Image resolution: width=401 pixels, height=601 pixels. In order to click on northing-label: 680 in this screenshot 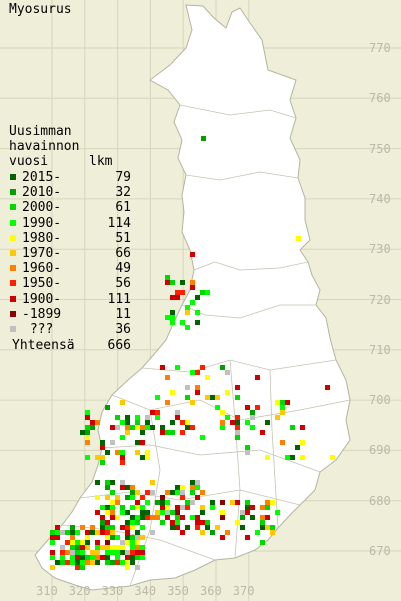, I will do `click(380, 500)`.